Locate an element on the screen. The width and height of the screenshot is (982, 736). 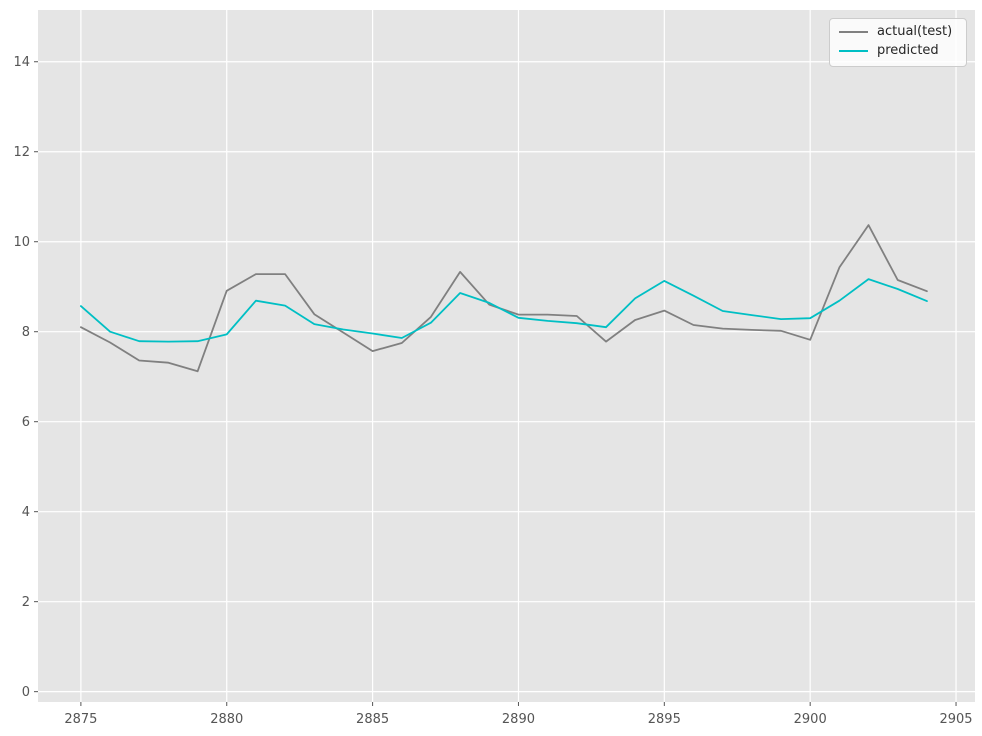
legend-label-actual-test: actual(test) is located at coordinates (915, 31).